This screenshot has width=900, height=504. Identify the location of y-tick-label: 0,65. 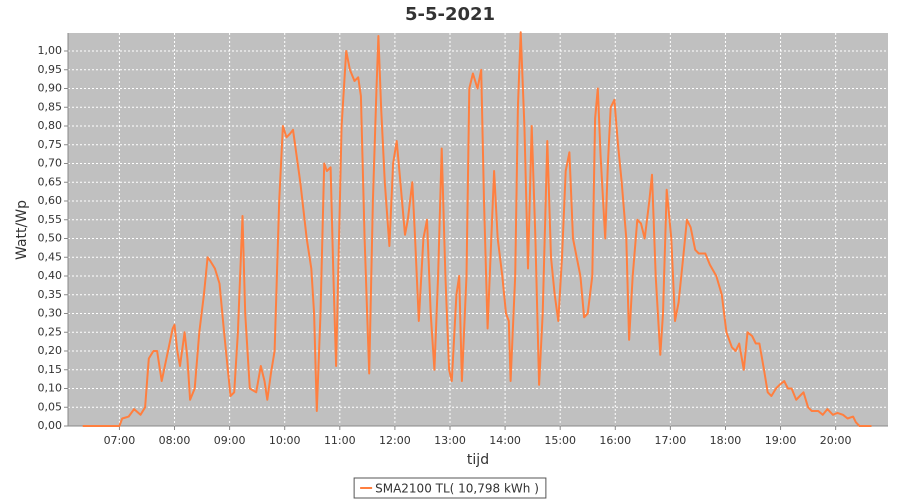
(50, 181).